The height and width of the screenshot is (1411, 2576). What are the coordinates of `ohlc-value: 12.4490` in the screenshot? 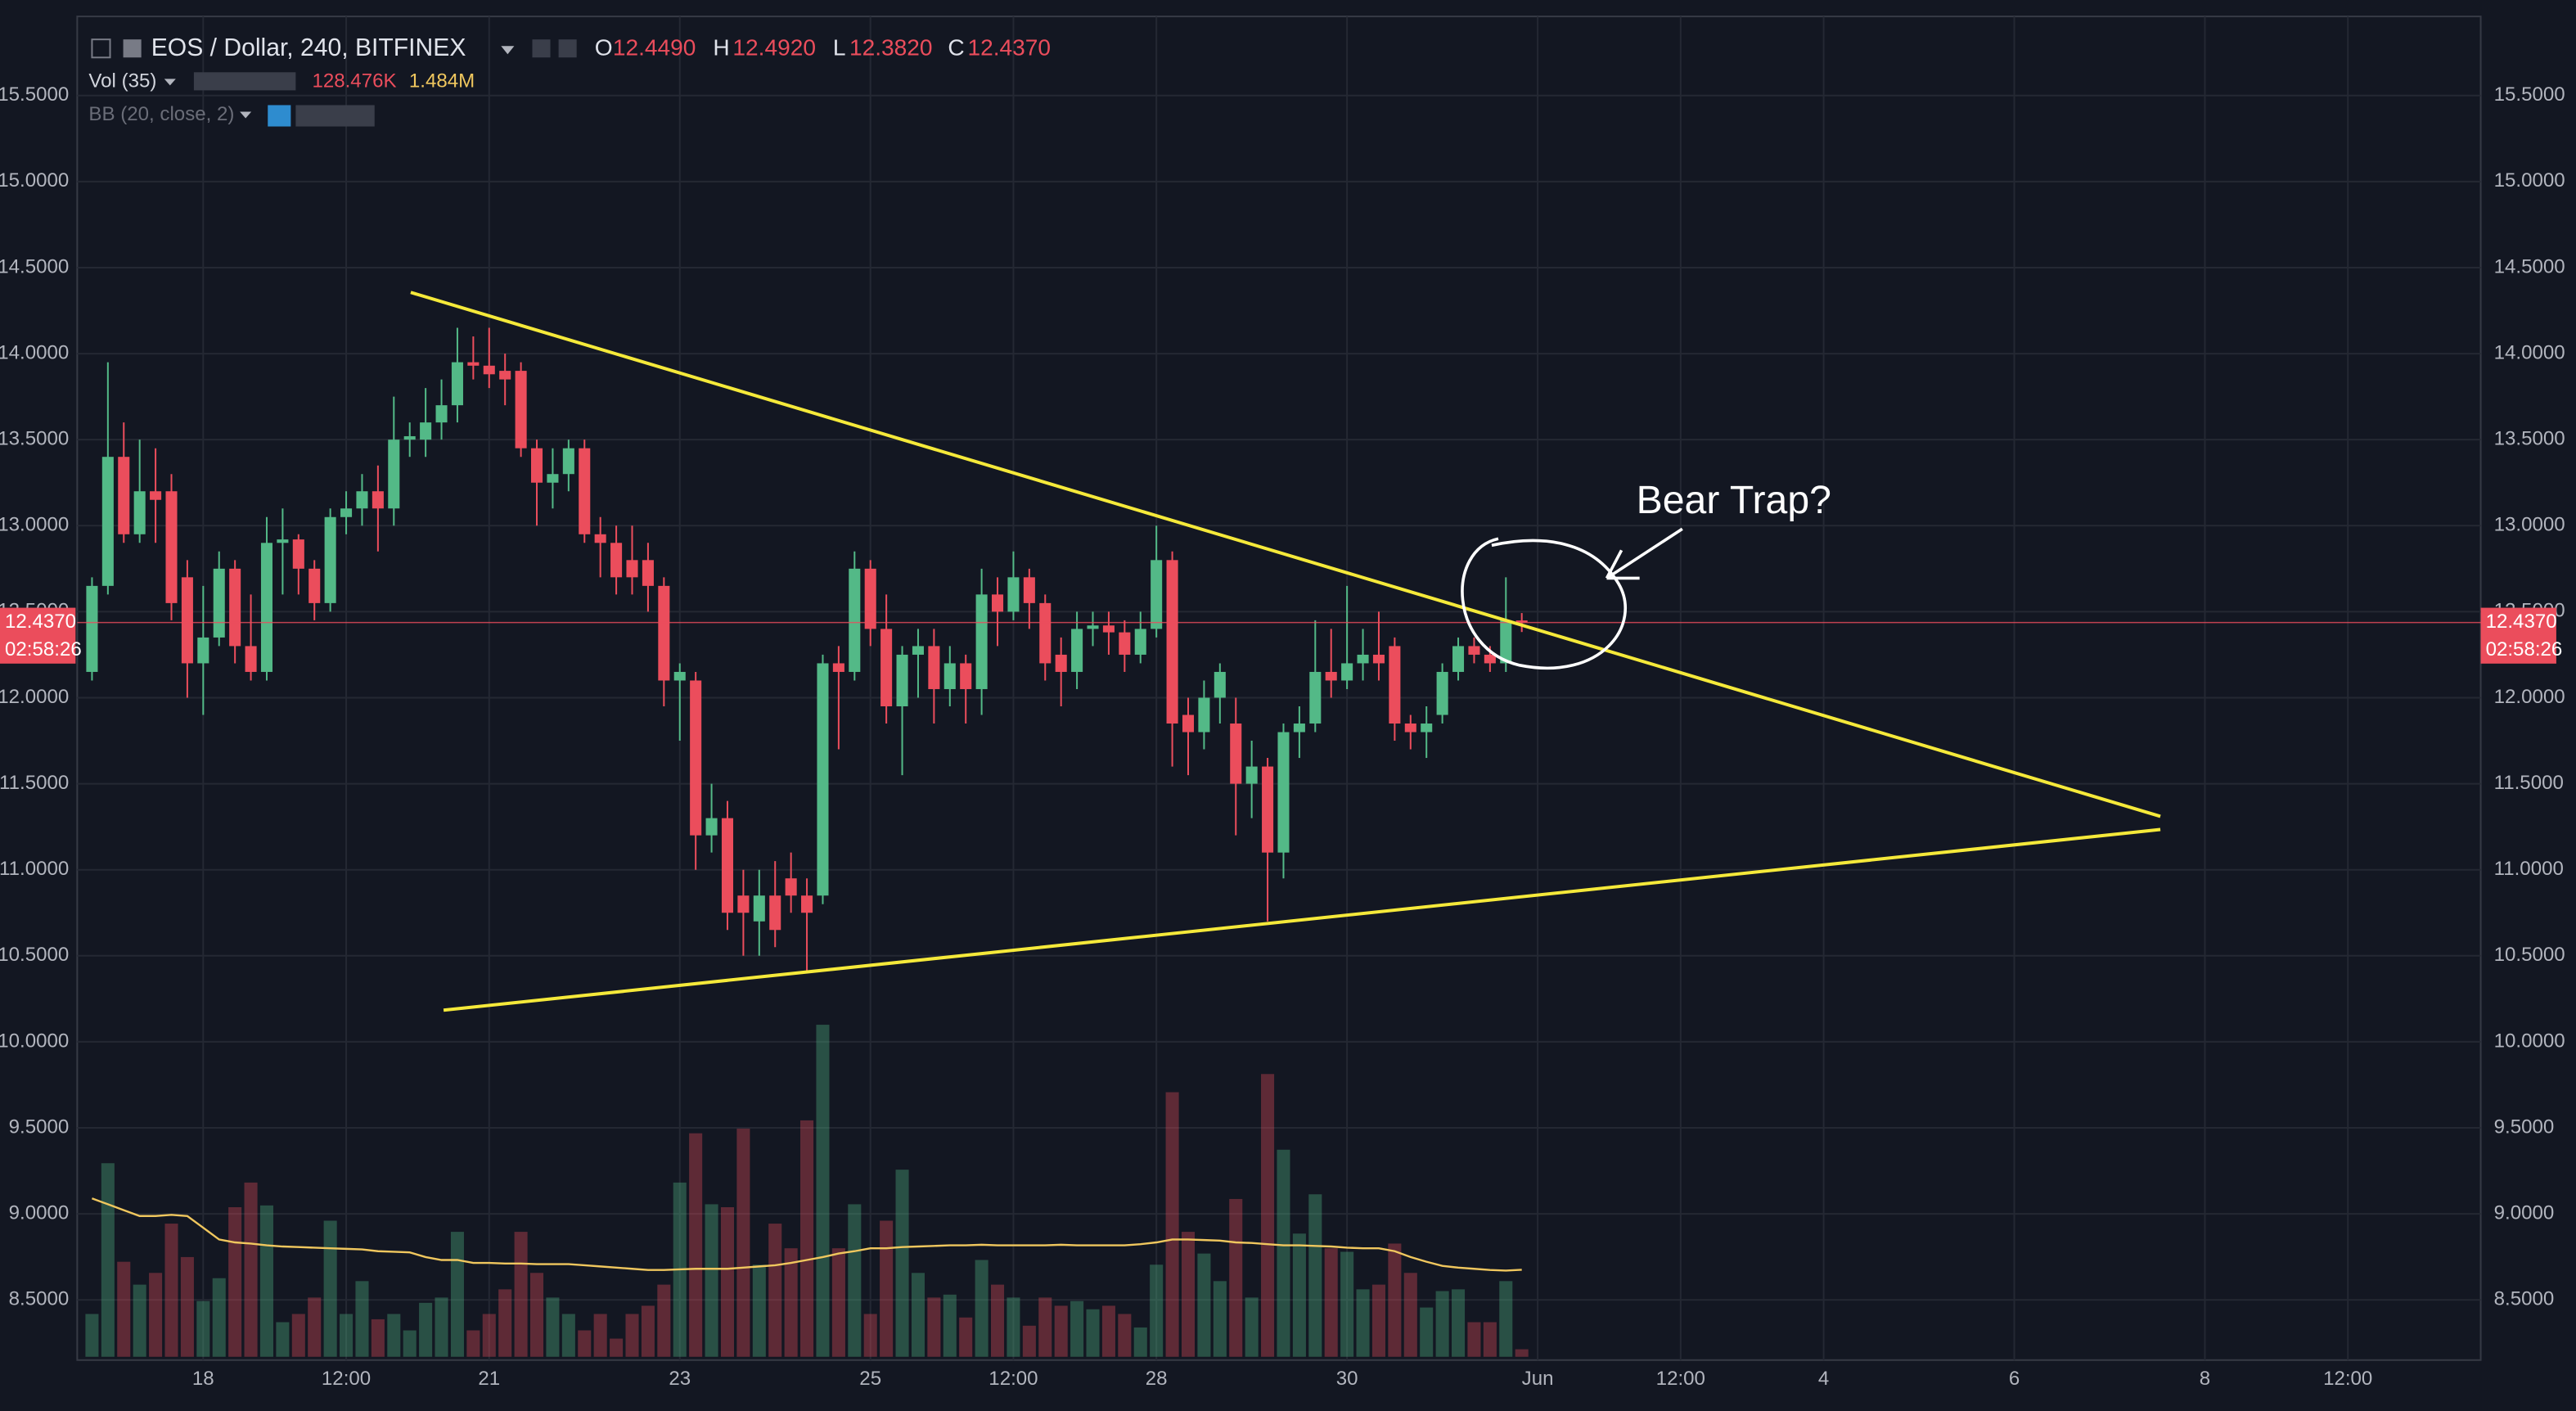 It's located at (654, 48).